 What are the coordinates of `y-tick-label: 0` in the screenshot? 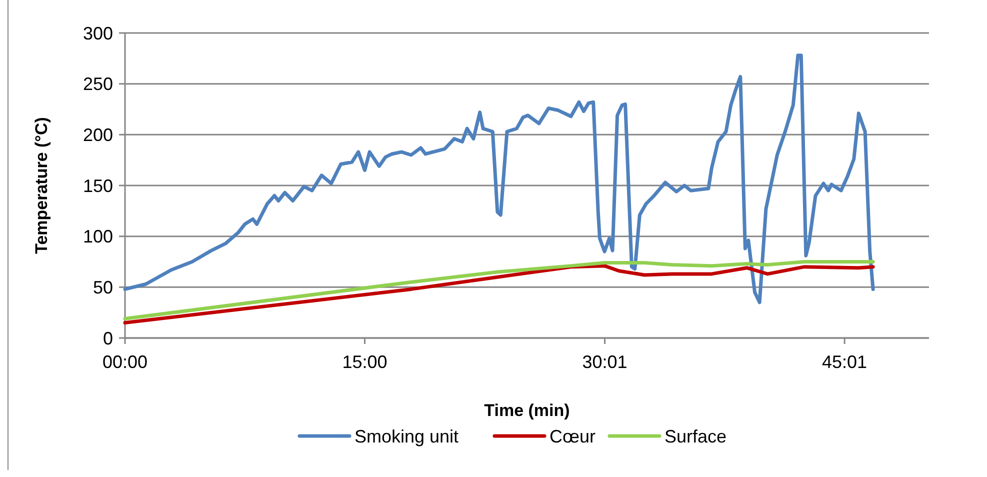 It's located at (107, 338).